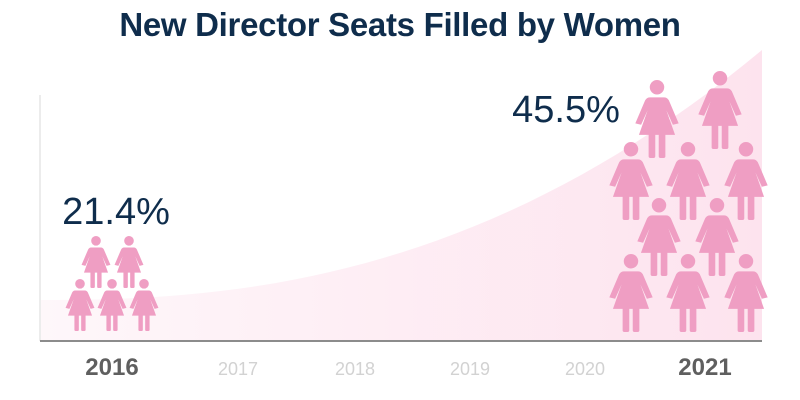  What do you see at coordinates (566, 110) in the screenshot?
I see `data-label: 45.5%` at bounding box center [566, 110].